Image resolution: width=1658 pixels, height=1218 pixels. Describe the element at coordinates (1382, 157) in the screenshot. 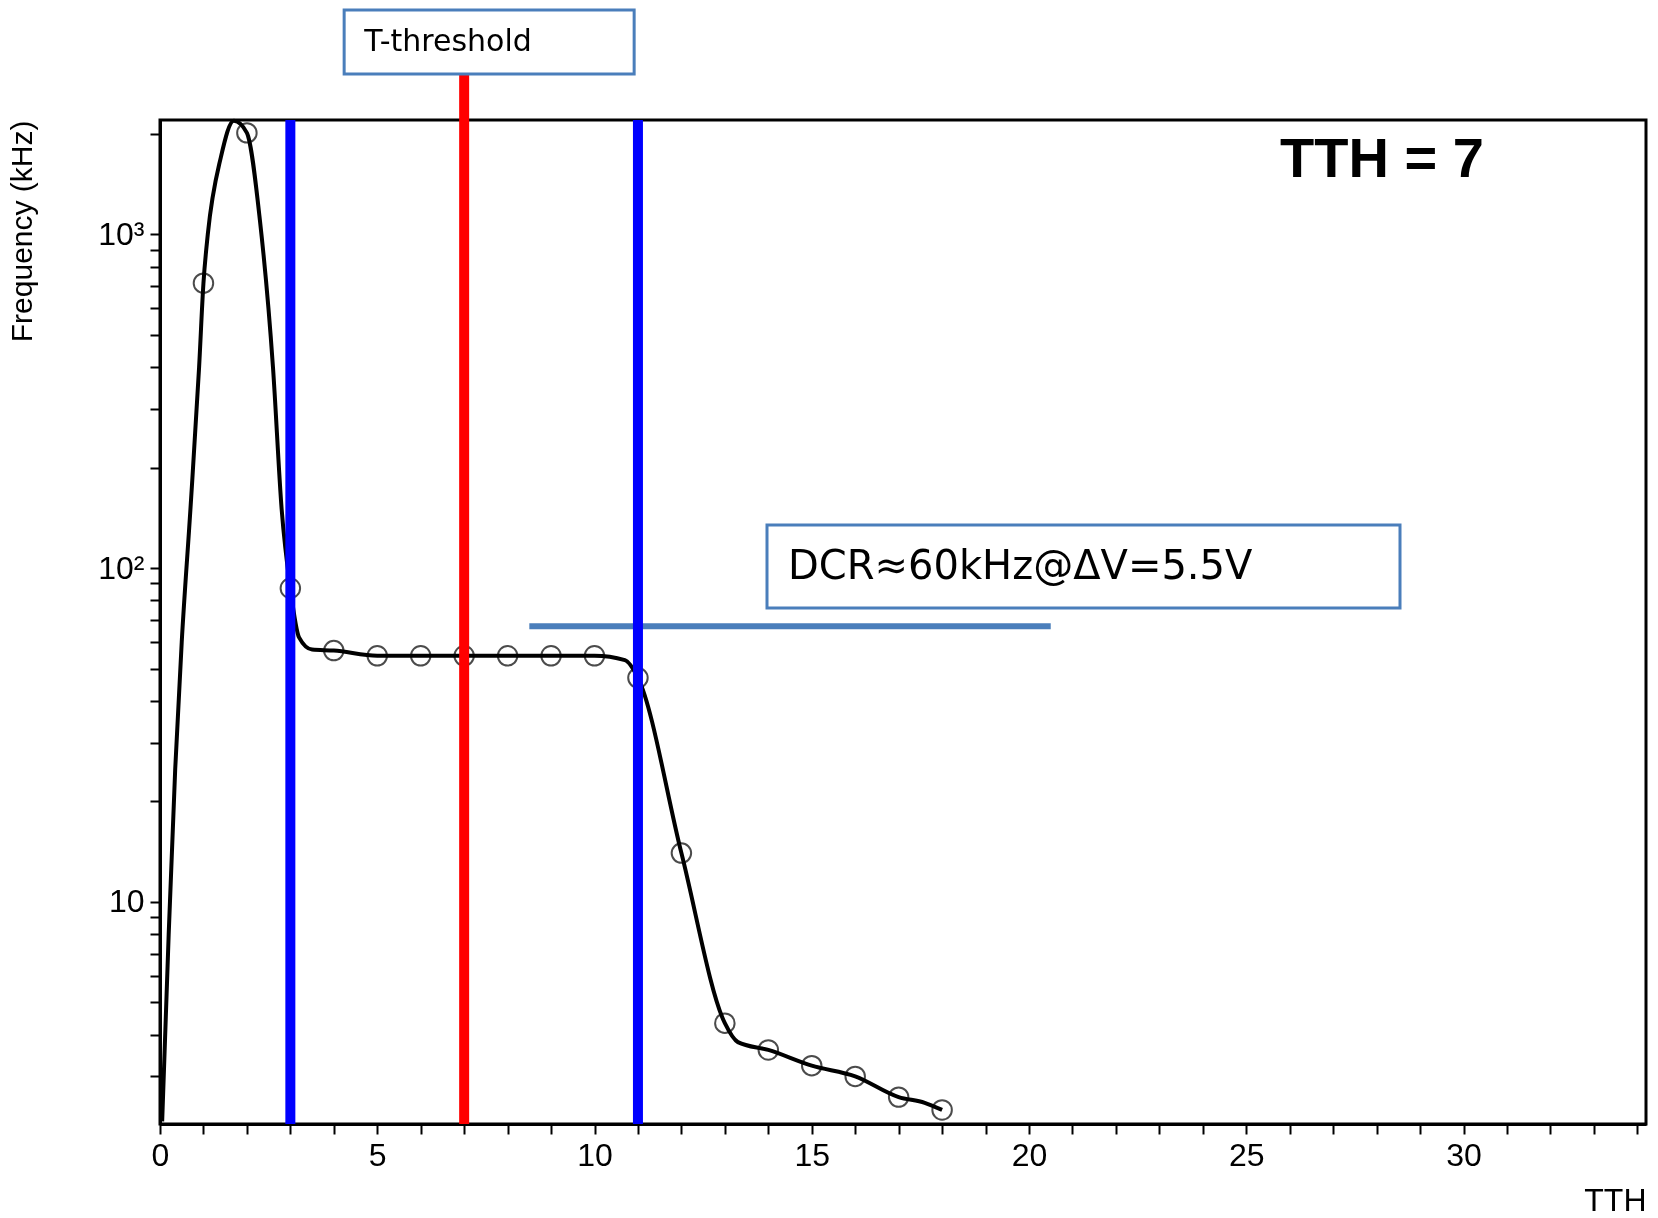

I see `annotation: TTH = 7` at that location.